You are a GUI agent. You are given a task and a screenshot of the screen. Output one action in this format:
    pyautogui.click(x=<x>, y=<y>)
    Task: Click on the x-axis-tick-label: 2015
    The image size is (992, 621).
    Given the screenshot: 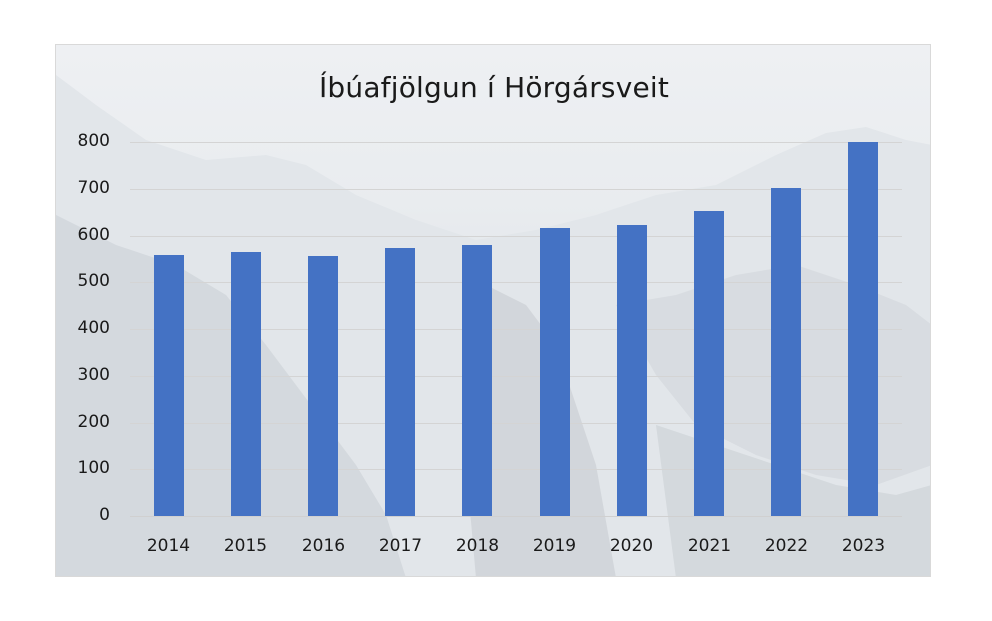 What is the action you would take?
    pyautogui.click(x=245, y=546)
    